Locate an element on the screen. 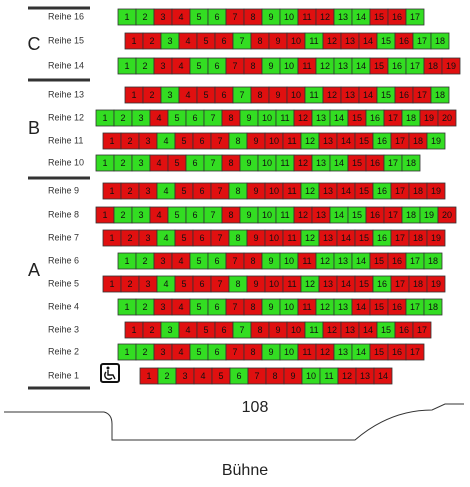 The height and width of the screenshot is (487, 470). seat-number: 20 is located at coordinates (447, 118).